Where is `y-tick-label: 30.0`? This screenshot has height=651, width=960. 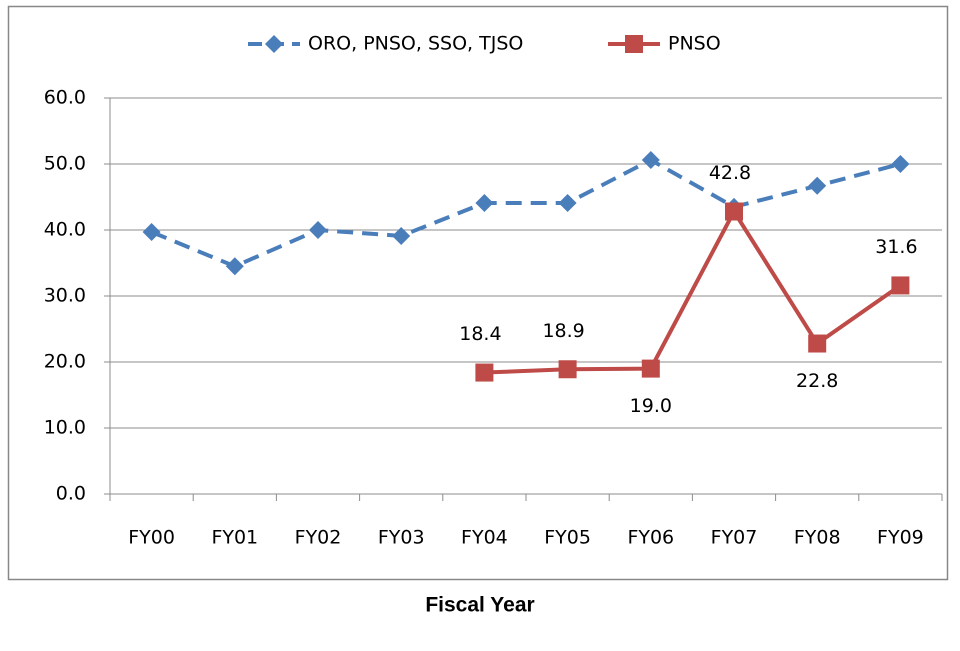 y-tick-label: 30.0 is located at coordinates (65, 296).